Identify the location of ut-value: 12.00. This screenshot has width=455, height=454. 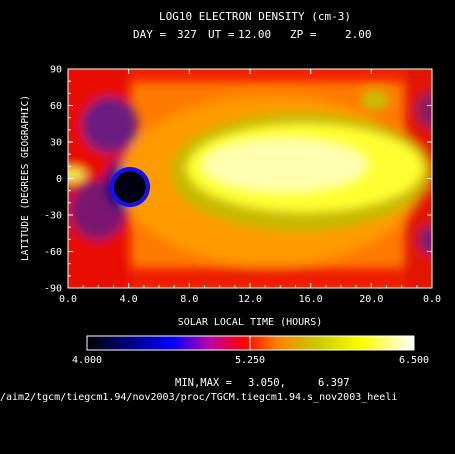
(254, 34).